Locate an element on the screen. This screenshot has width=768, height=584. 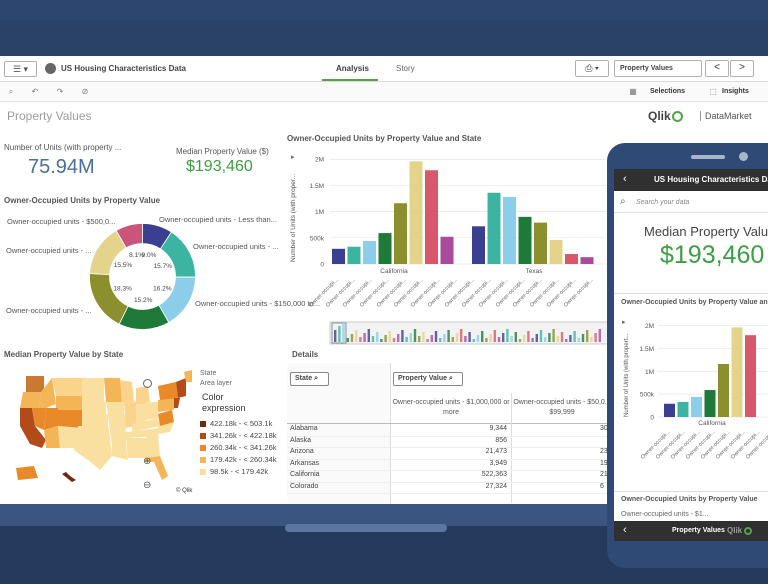
state-washington is located at coordinates (35, 384).